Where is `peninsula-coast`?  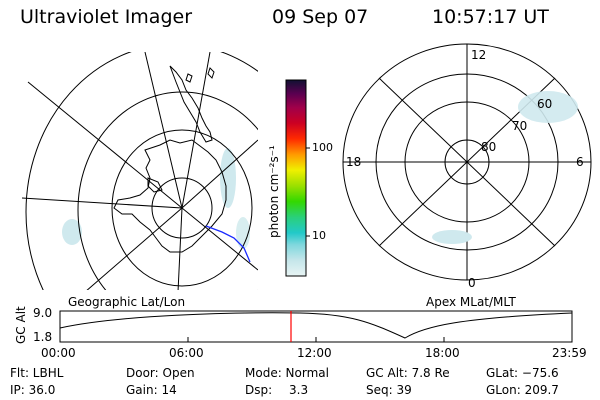
peninsula-coast is located at coordinates (191, 104).